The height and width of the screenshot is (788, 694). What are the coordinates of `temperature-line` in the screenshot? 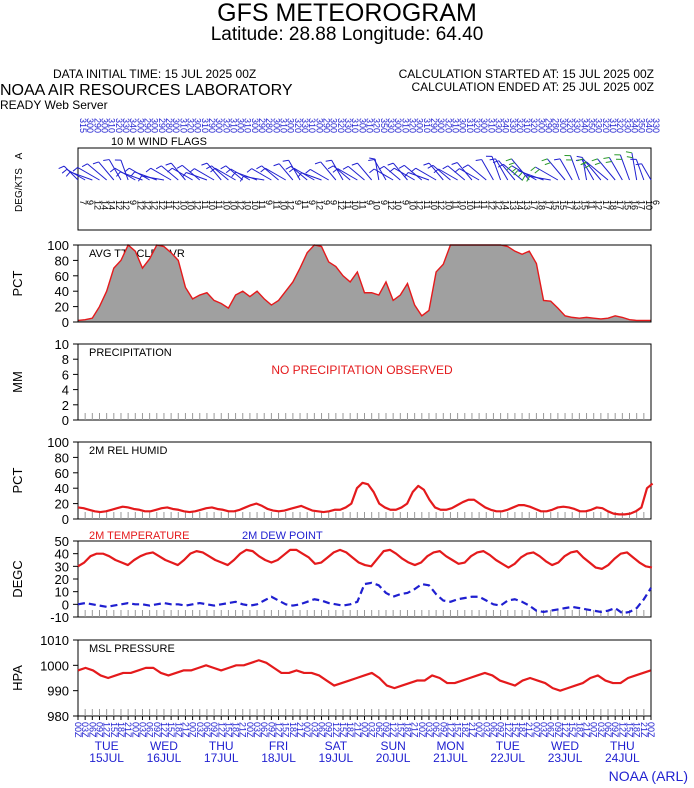 It's located at (365, 559).